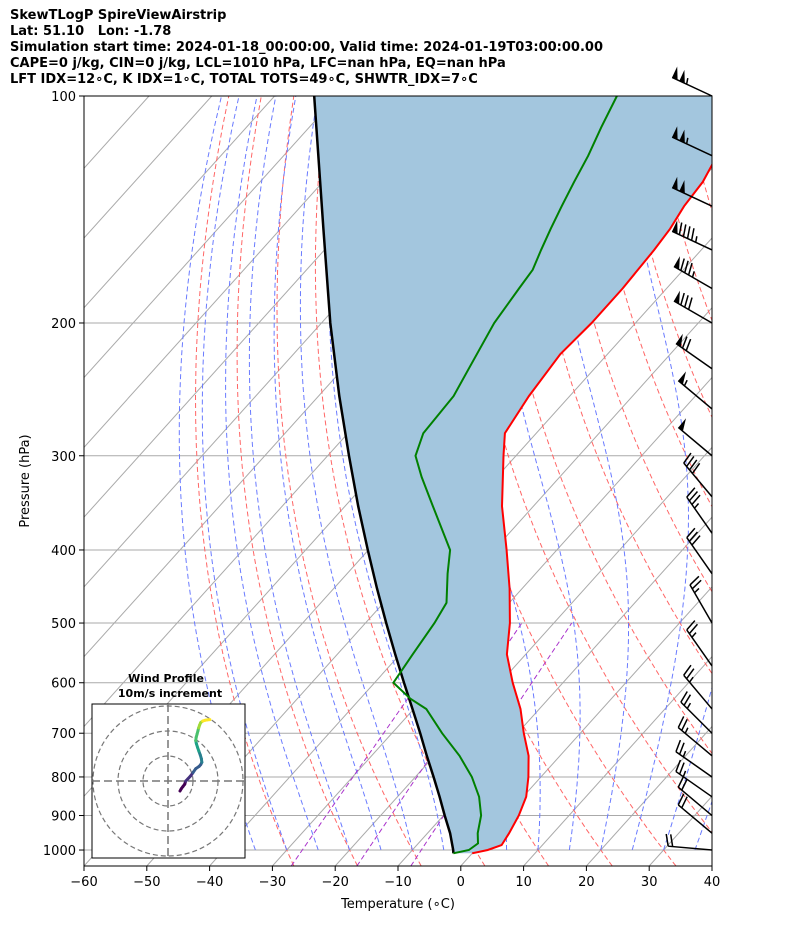 This screenshot has height=937, width=794. Describe the element at coordinates (712, 882) in the screenshot. I see `x-tick-label: 40` at that location.